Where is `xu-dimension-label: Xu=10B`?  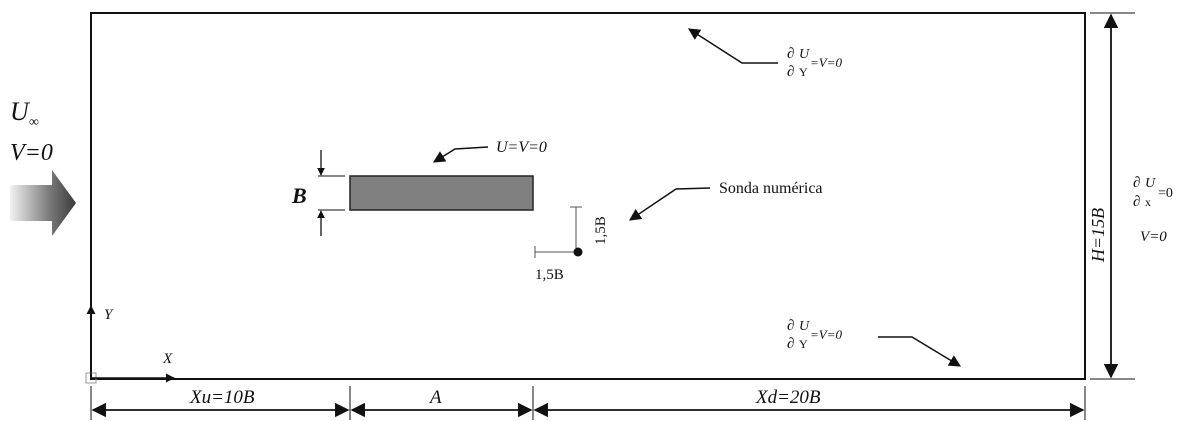 xu-dimension-label: Xu=10B is located at coordinates (222, 397).